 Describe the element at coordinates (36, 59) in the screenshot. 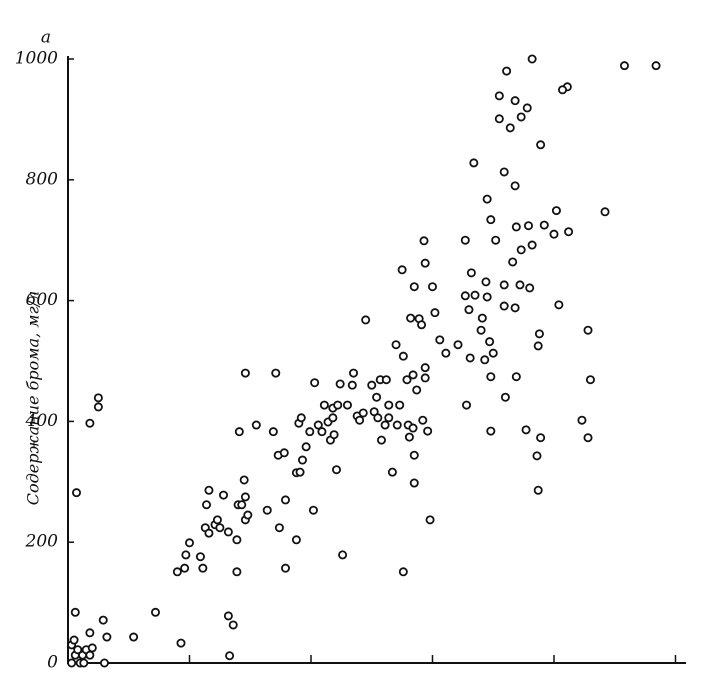

I see `y-tick-label: 1000` at that location.